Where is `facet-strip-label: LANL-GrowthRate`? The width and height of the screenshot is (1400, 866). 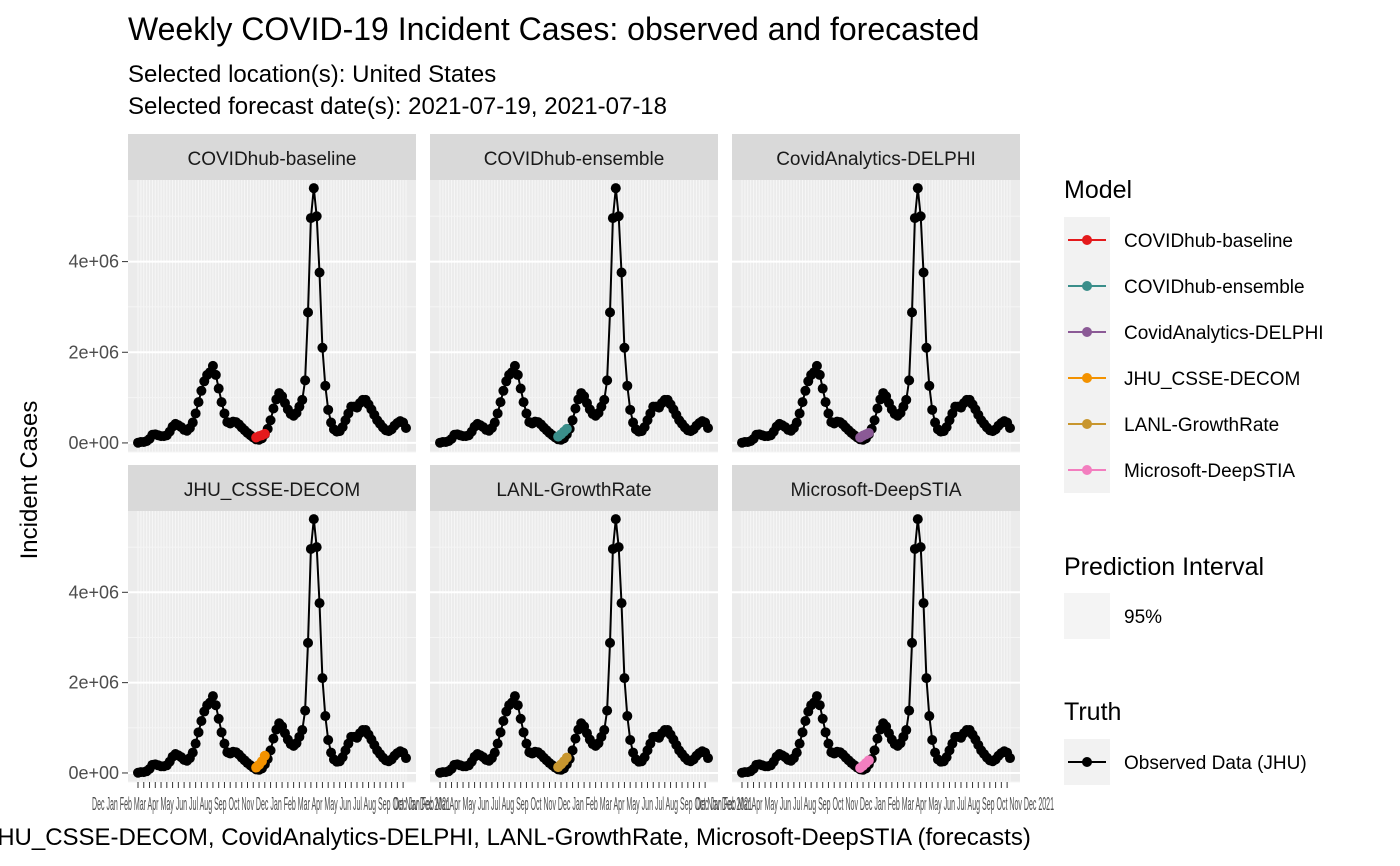
facet-strip-label: LANL-GrowthRate is located at coordinates (573, 490).